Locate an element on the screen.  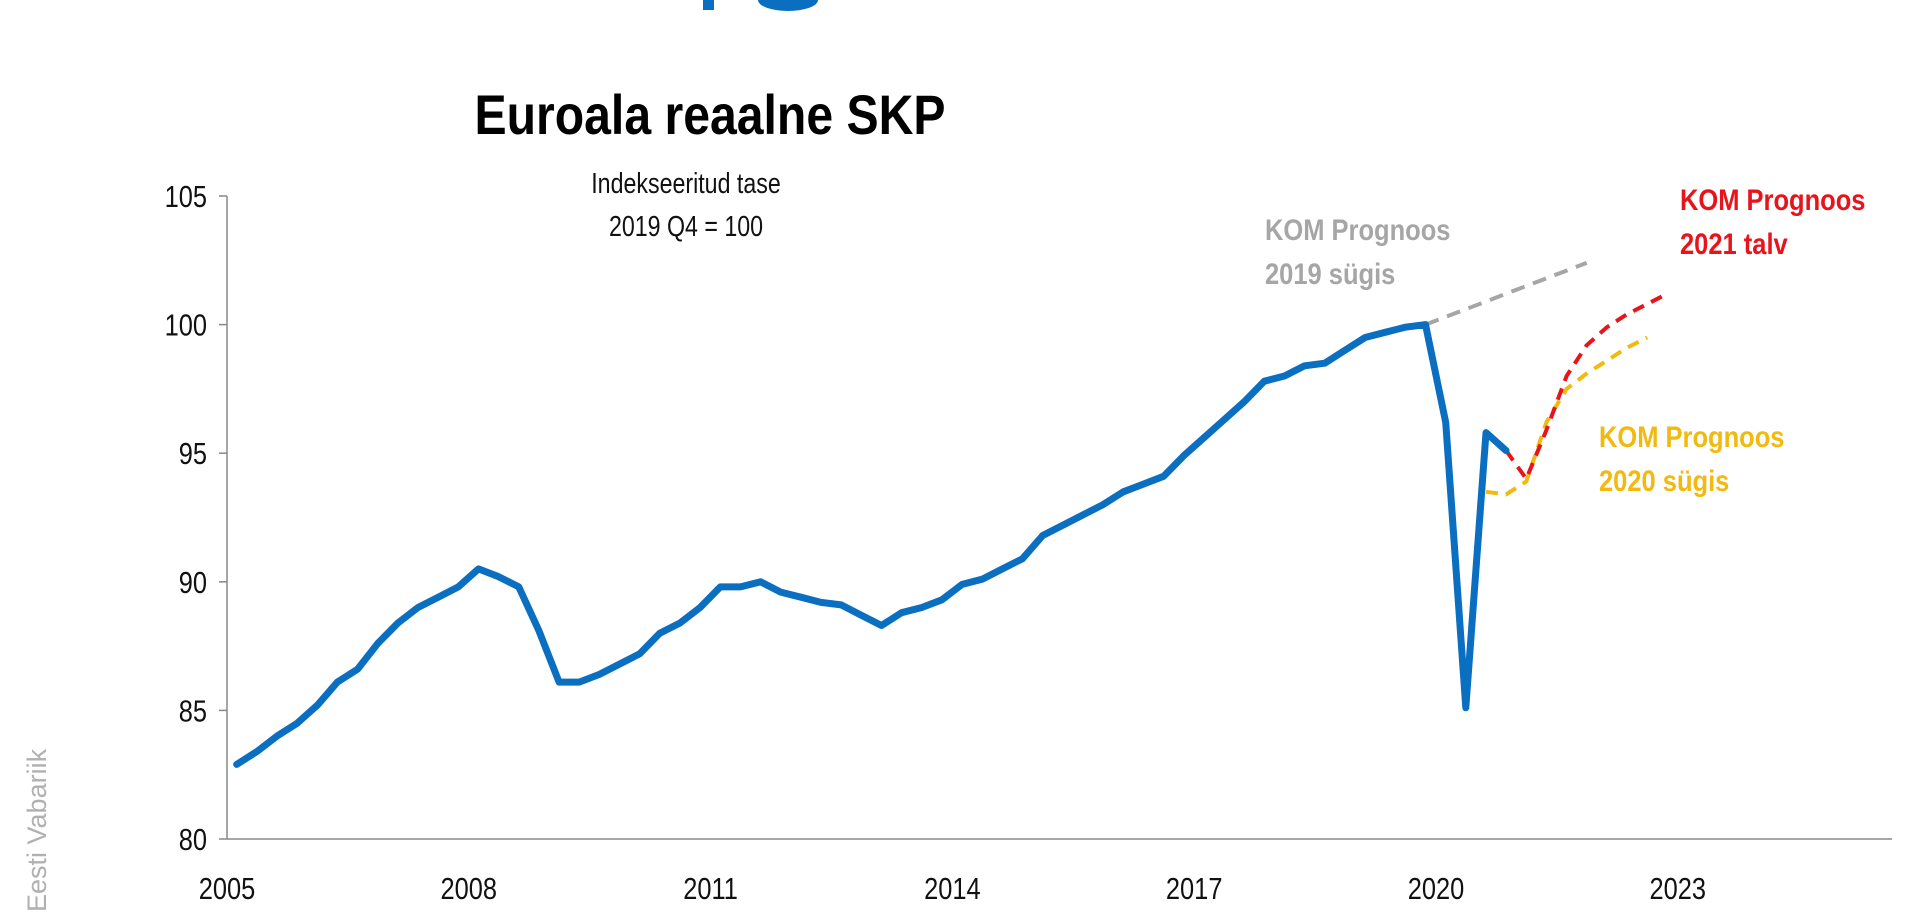
chart-title: Euroala reaalne SKP is located at coordinates (709, 116).